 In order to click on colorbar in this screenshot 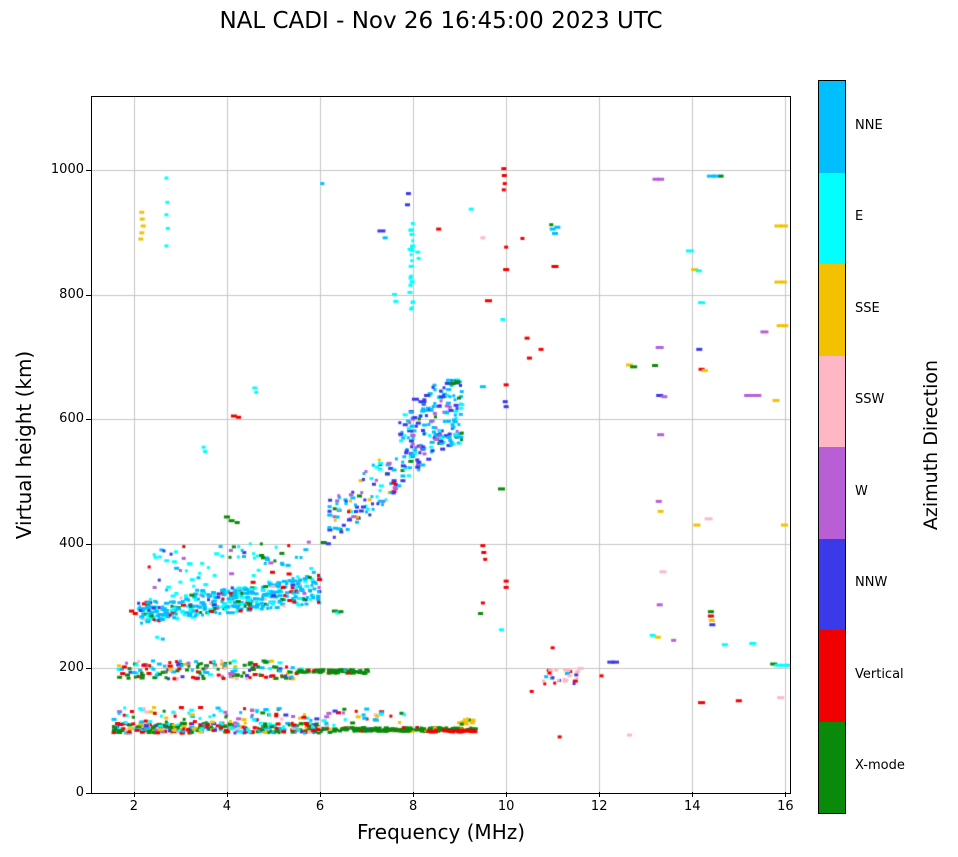, I will do `click(832, 447)`.